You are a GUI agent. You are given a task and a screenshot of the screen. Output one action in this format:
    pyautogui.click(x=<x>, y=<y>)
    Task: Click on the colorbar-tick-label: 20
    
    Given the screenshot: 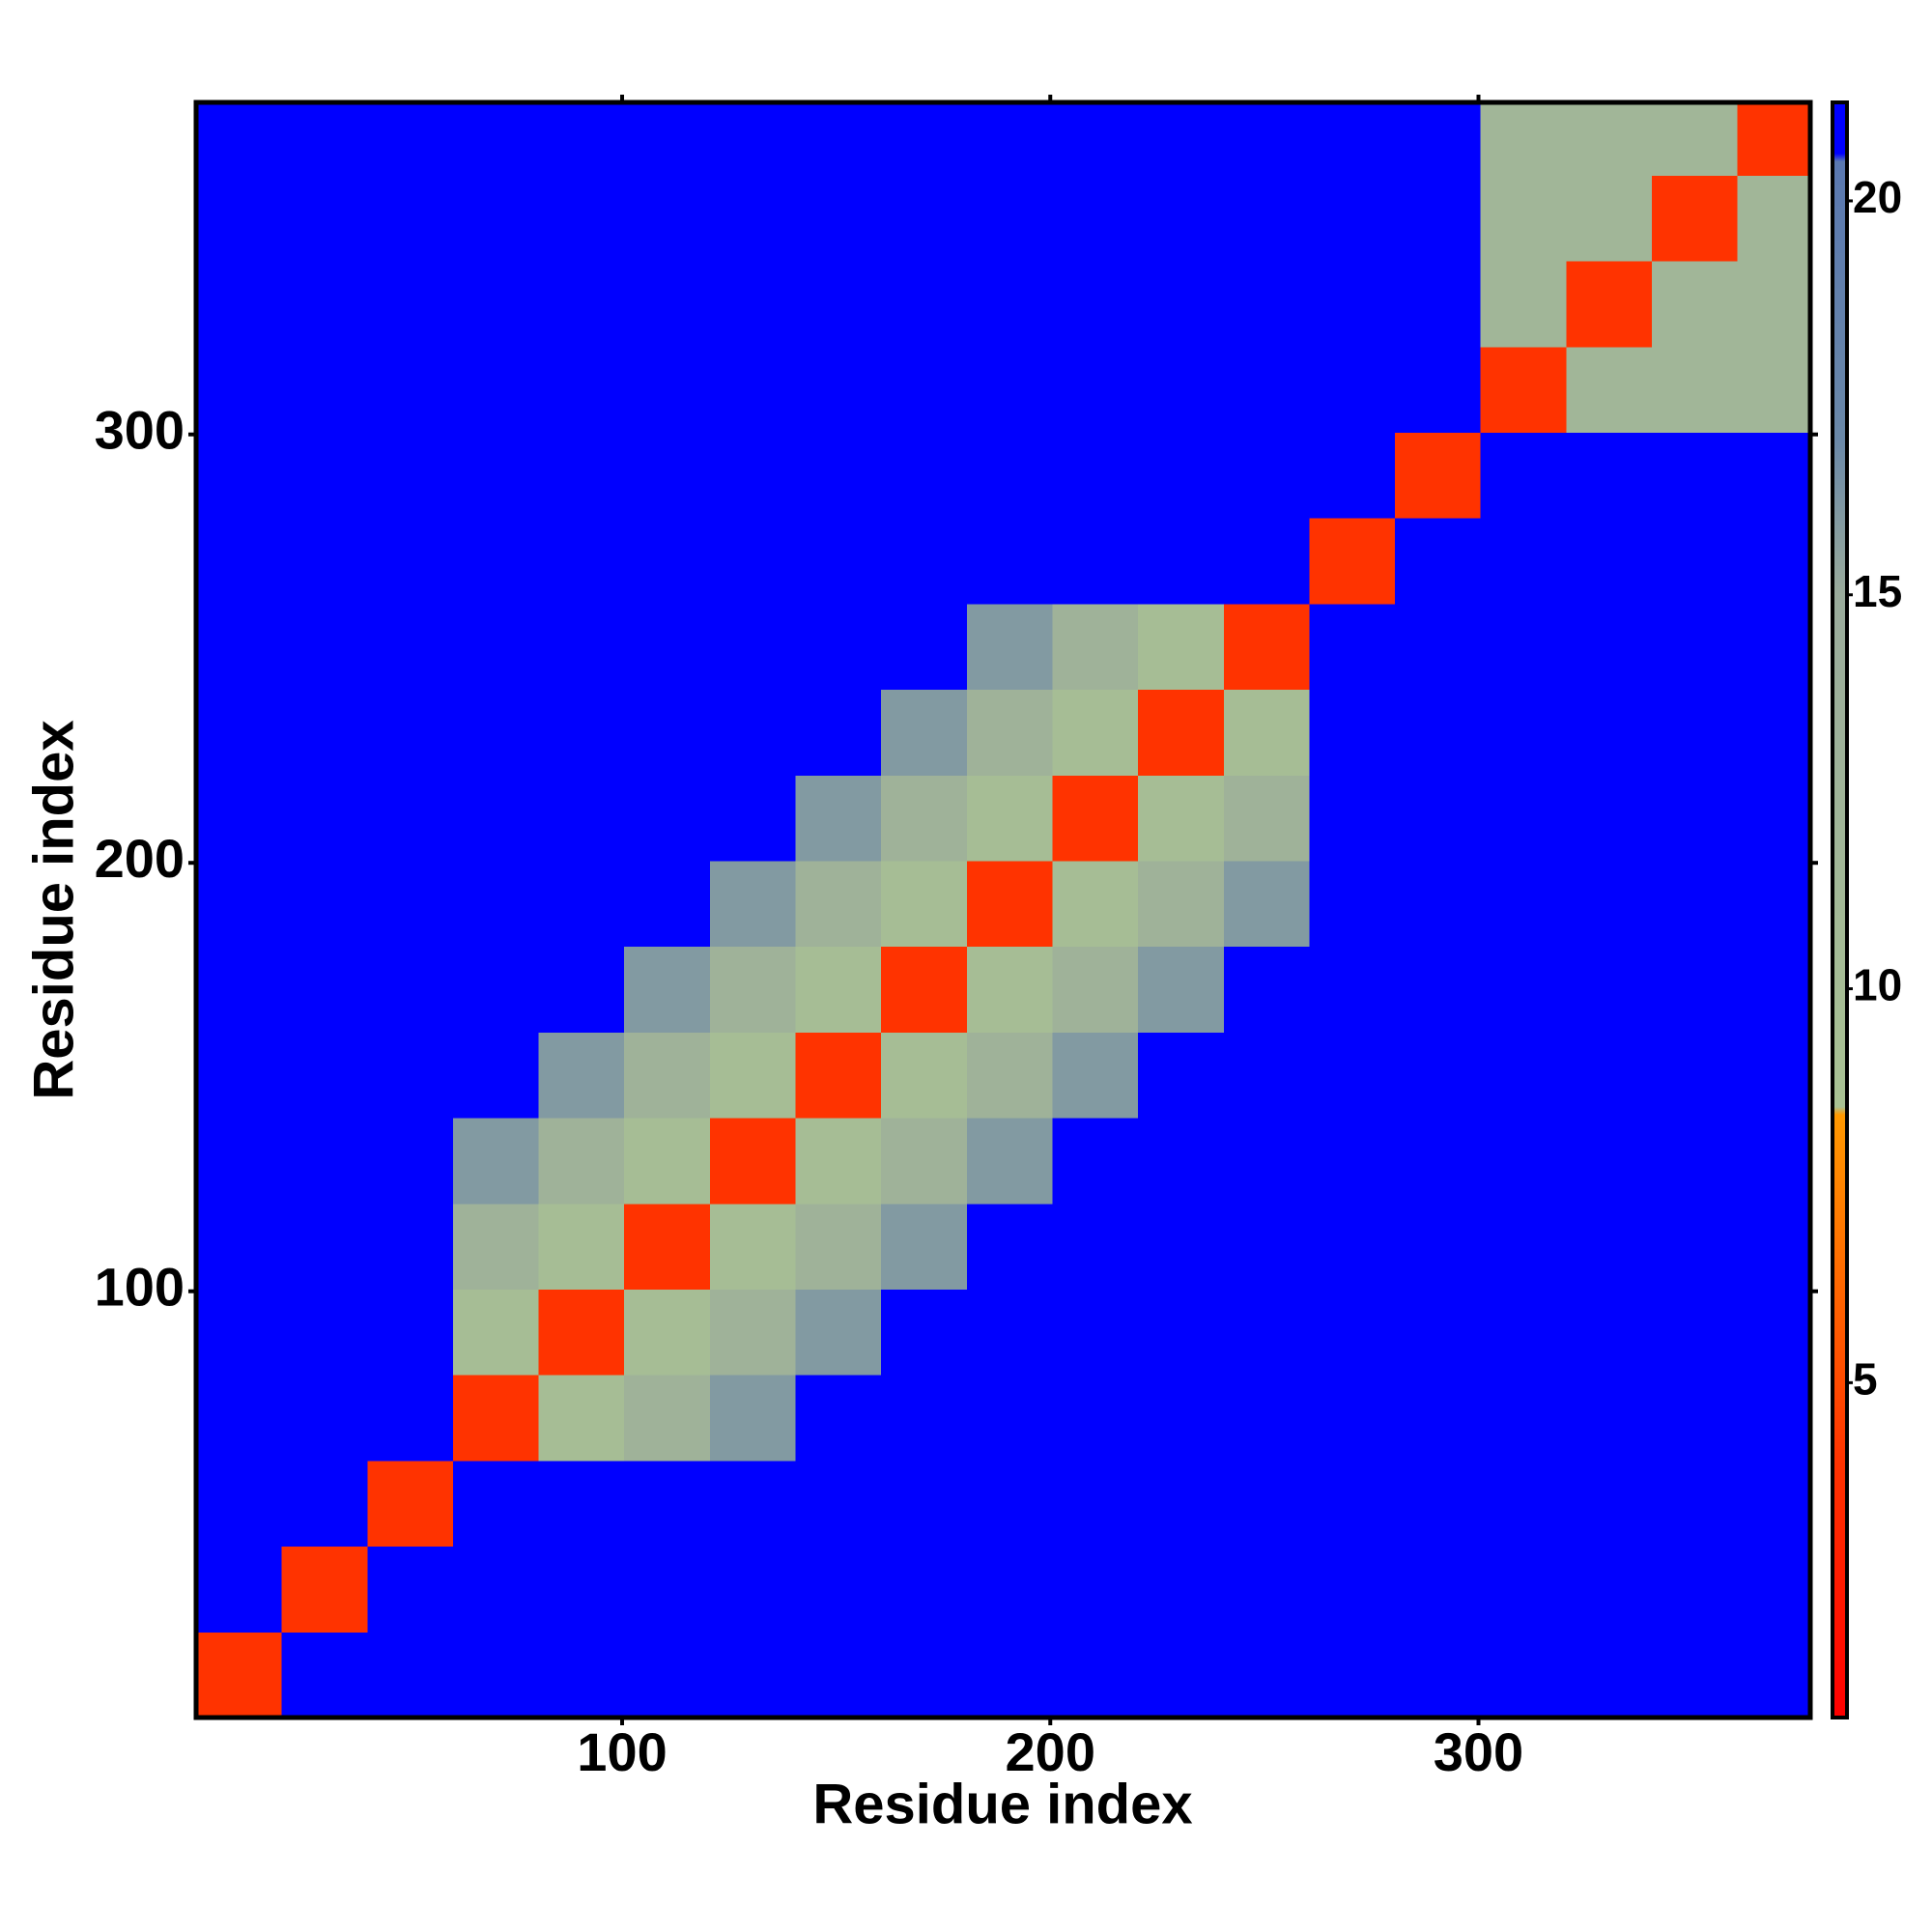 What is the action you would take?
    pyautogui.click(x=1877, y=197)
    